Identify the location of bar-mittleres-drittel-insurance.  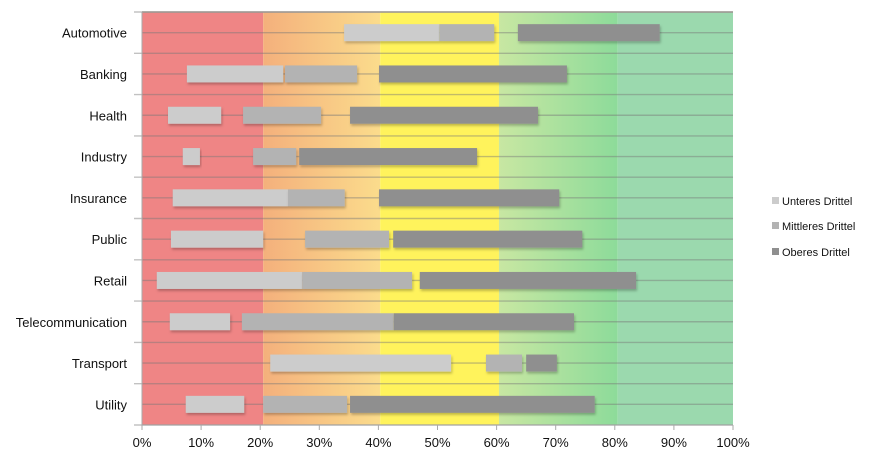
(316, 198).